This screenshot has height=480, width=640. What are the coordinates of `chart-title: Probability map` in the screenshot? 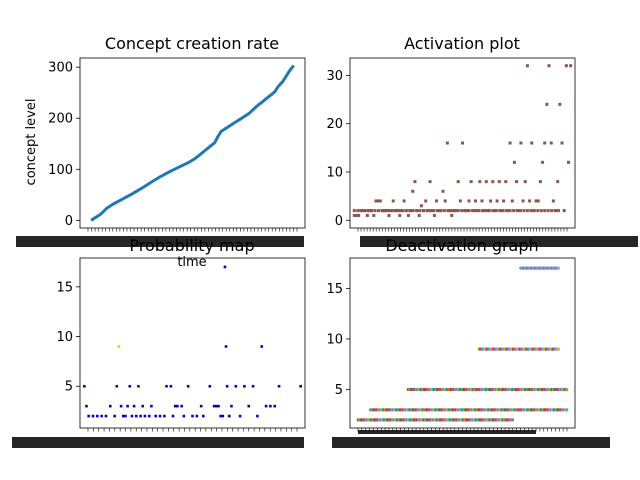 It's located at (191, 245).